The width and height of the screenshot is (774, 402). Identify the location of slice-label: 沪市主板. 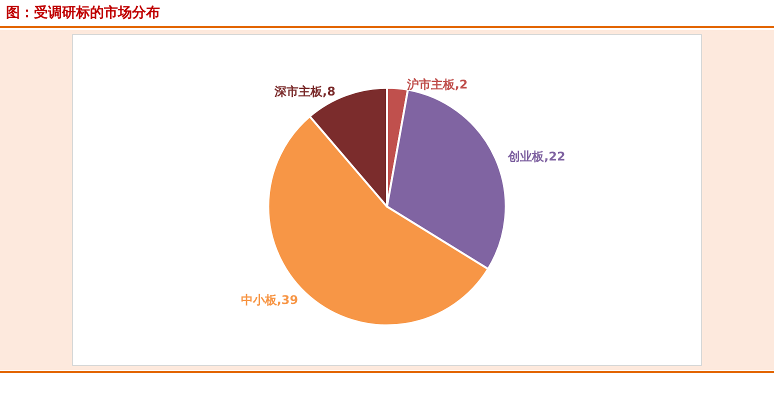
(431, 84).